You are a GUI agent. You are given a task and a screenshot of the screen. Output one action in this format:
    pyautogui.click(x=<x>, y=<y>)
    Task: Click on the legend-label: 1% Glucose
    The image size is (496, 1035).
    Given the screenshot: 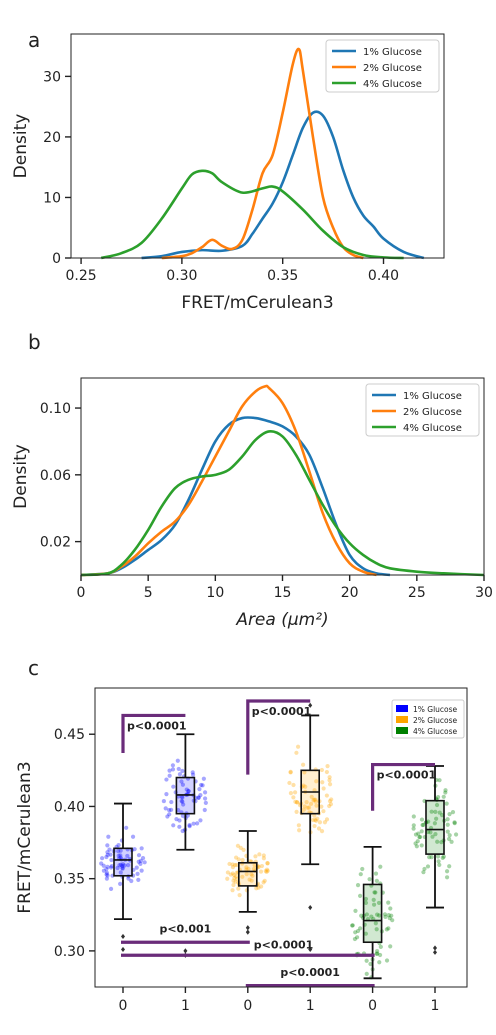 What is the action you would take?
    pyautogui.click(x=435, y=709)
    